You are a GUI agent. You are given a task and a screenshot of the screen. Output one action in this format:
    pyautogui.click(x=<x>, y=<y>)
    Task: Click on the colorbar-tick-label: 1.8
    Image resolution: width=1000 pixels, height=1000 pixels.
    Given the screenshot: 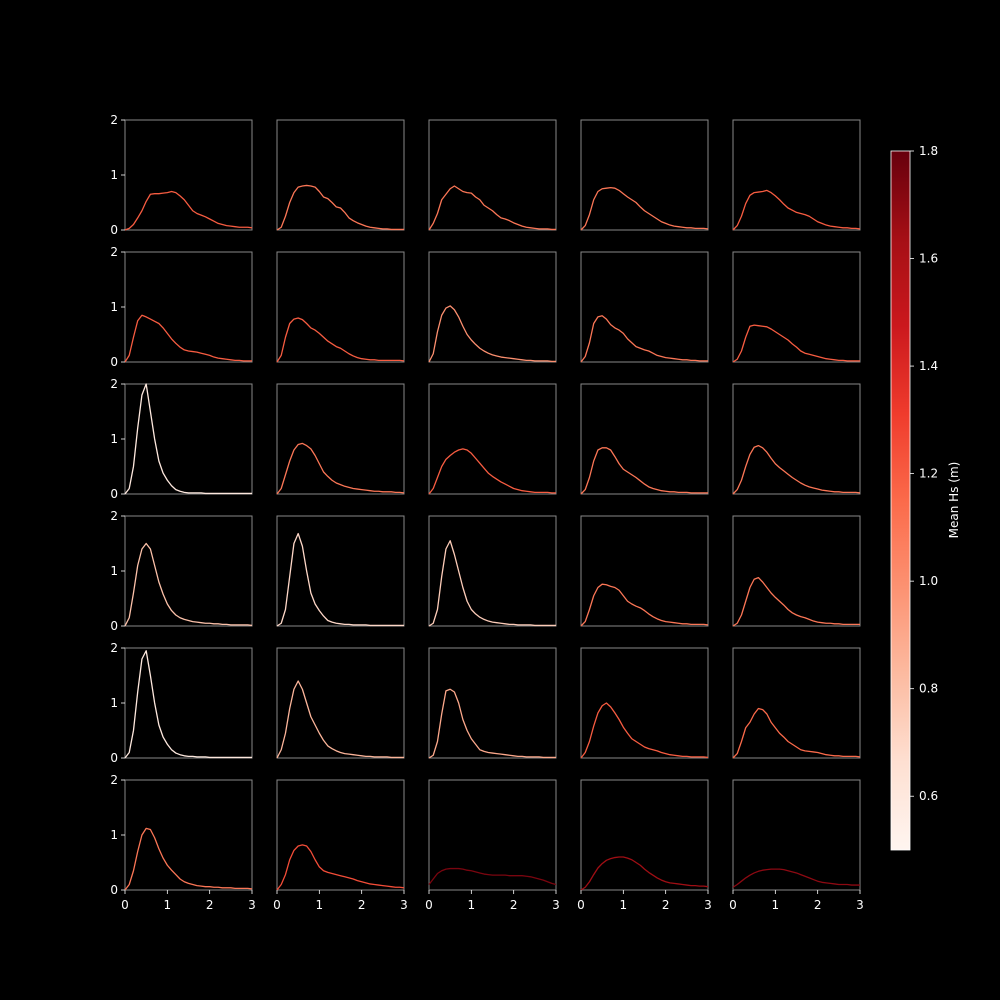 What is the action you would take?
    pyautogui.click(x=928, y=151)
    